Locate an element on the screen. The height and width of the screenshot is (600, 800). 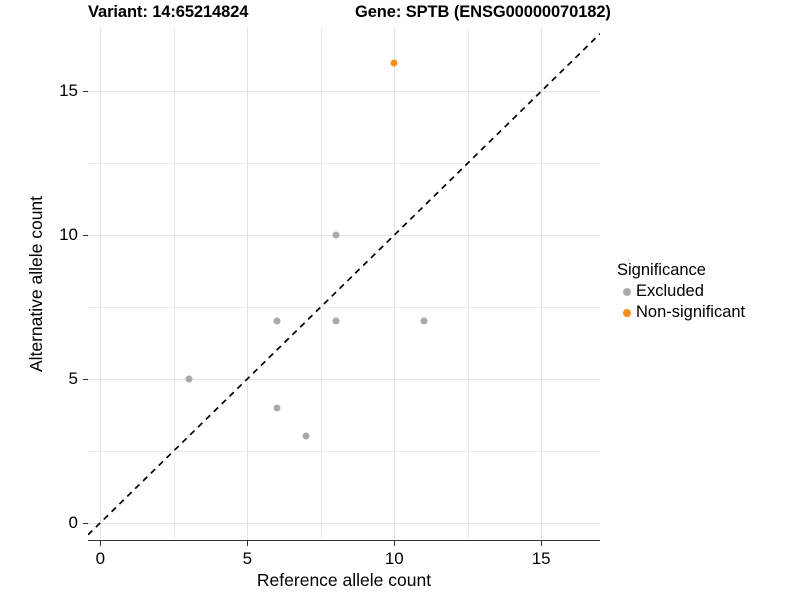
legend-item-excluded: Excluded is located at coordinates (681, 291).